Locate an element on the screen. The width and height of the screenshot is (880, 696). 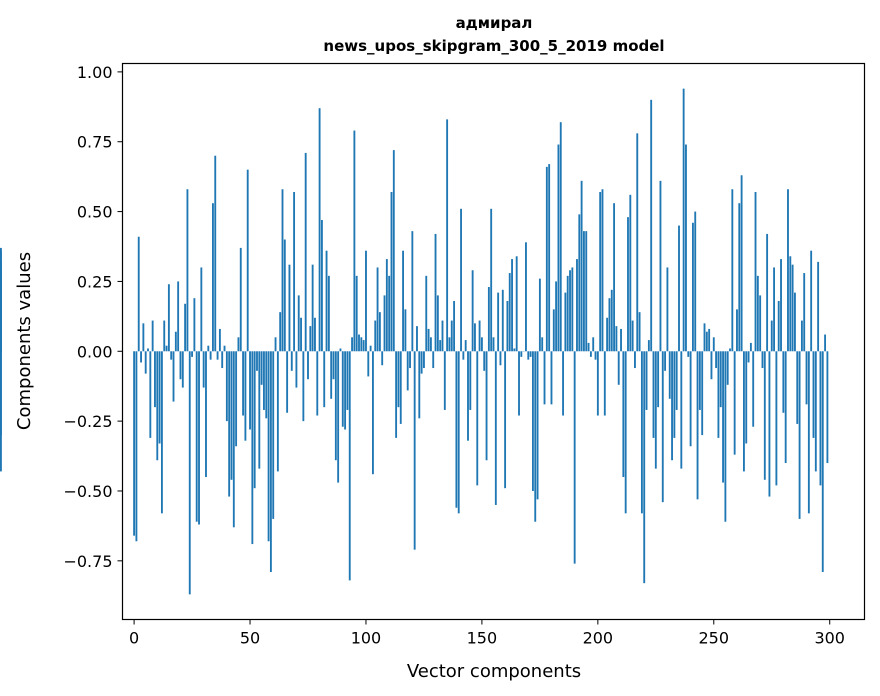
y-axis-label: Components values is located at coordinates (24, 341).